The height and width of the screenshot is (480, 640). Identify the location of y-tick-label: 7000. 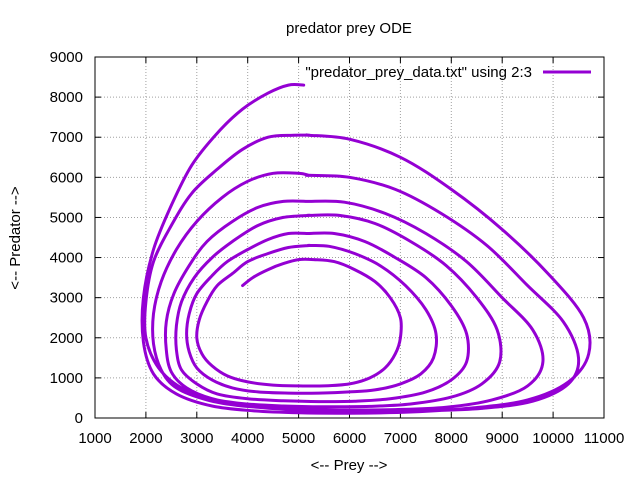
(66, 137).